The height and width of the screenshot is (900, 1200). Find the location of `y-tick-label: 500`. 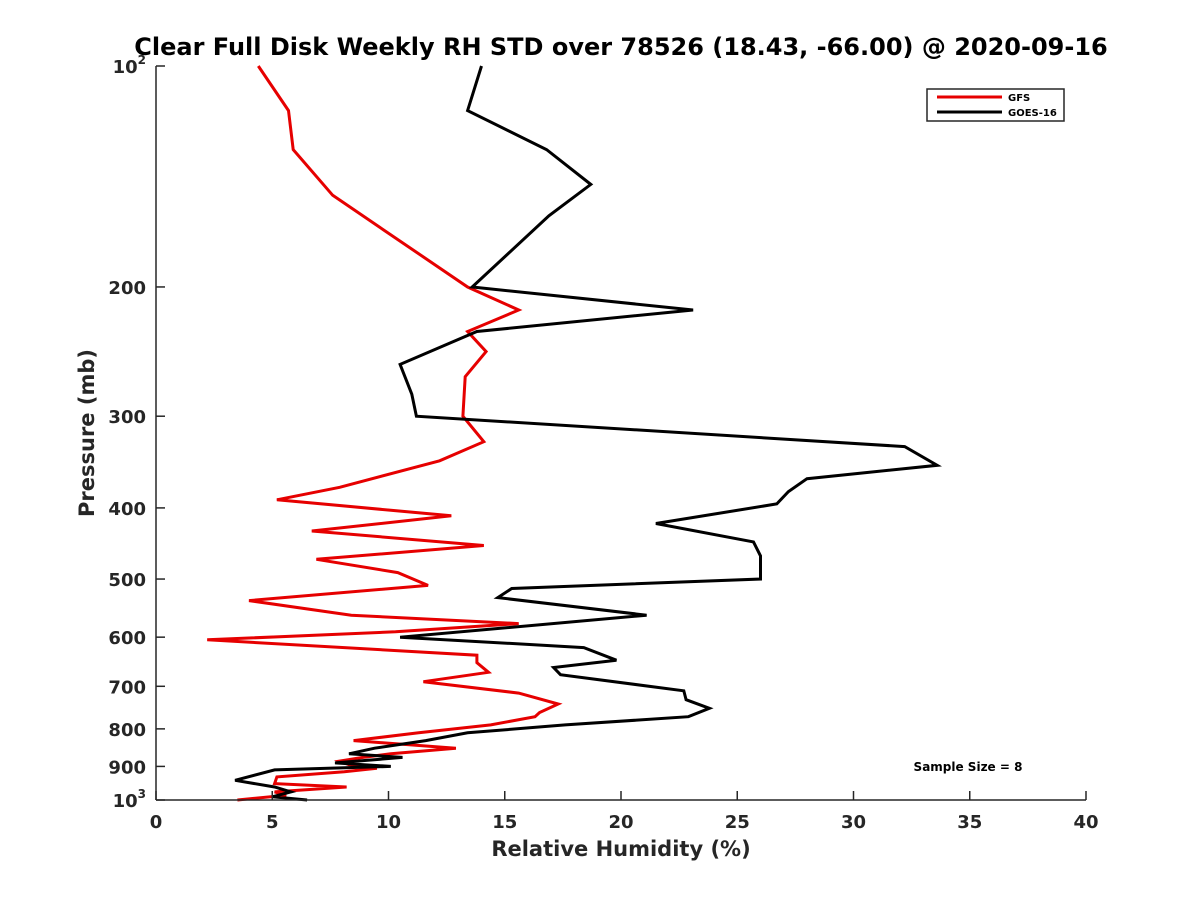

y-tick-label: 500 is located at coordinates (127, 580).